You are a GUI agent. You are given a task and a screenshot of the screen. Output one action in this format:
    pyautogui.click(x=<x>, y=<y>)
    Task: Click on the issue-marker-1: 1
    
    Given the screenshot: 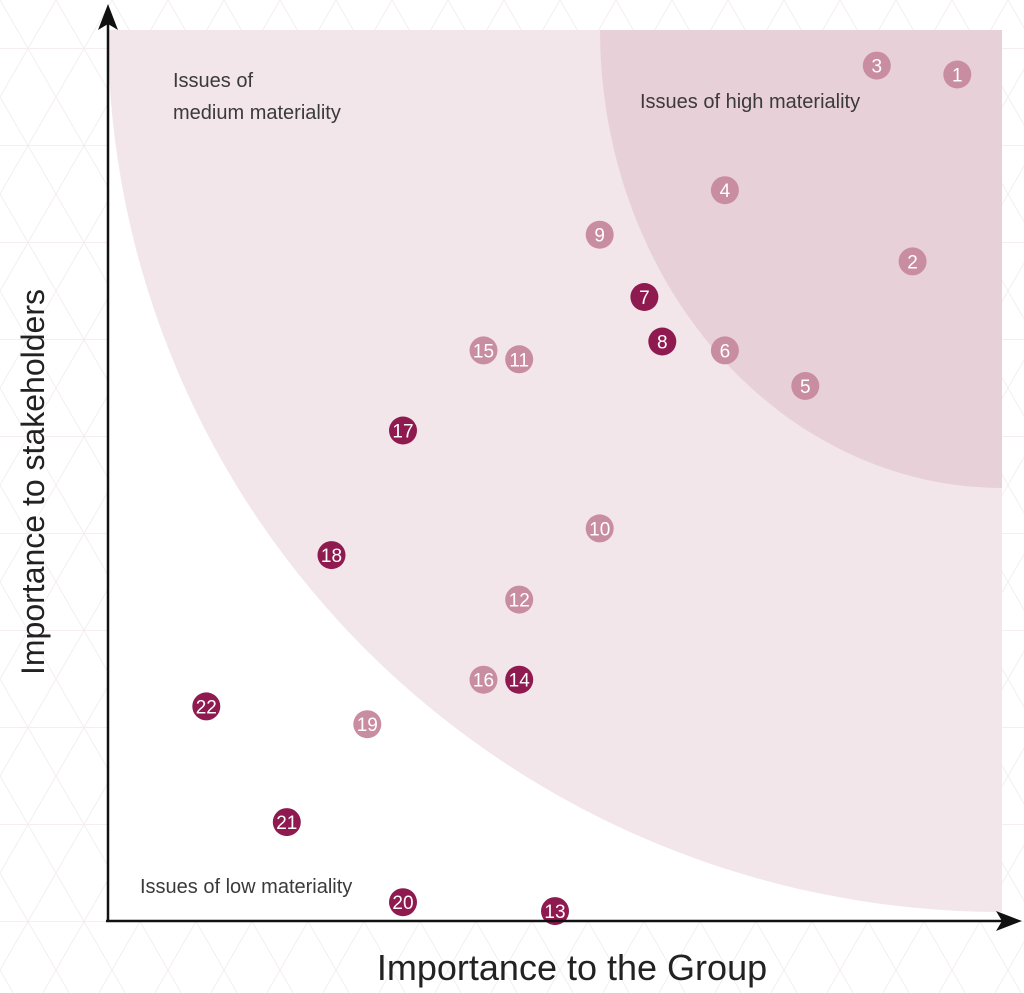 What is the action you would take?
    pyautogui.click(x=957, y=74)
    